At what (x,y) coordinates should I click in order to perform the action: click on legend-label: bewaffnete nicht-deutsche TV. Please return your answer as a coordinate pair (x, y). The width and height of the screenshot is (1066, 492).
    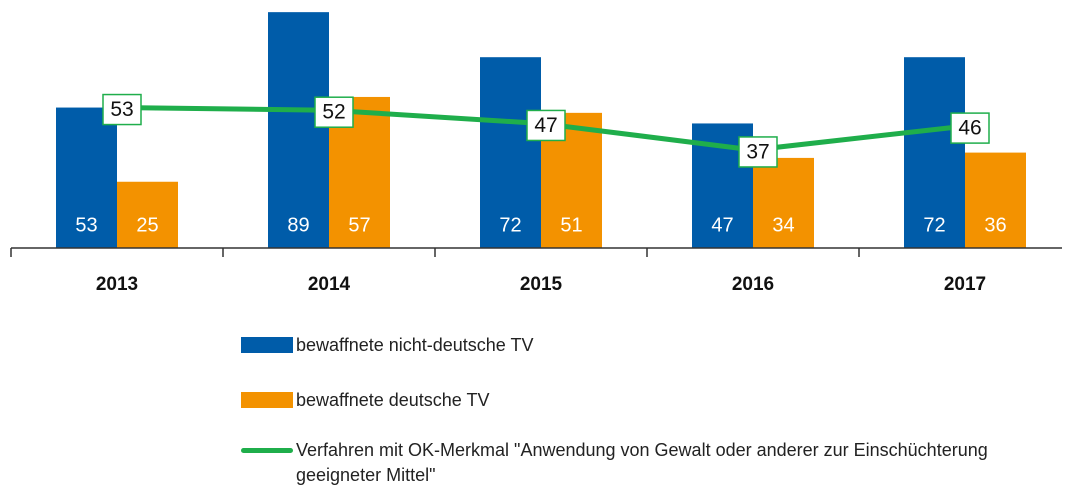
    Looking at the image, I should click on (415, 345).